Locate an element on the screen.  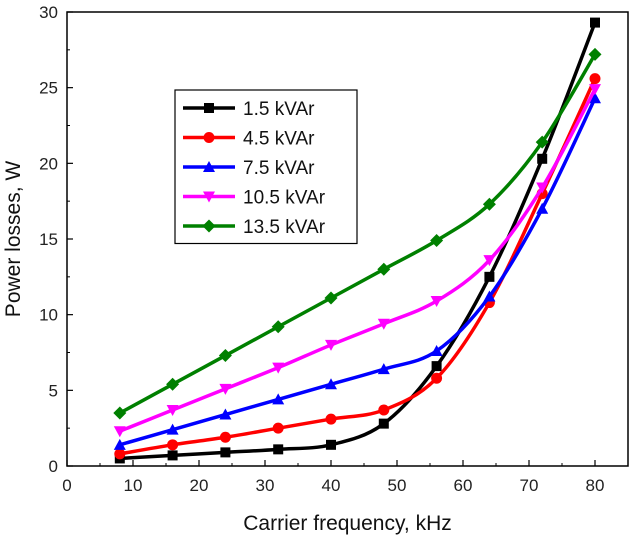
x-axis-title: Carrier frequency, kHz is located at coordinates (347, 523).